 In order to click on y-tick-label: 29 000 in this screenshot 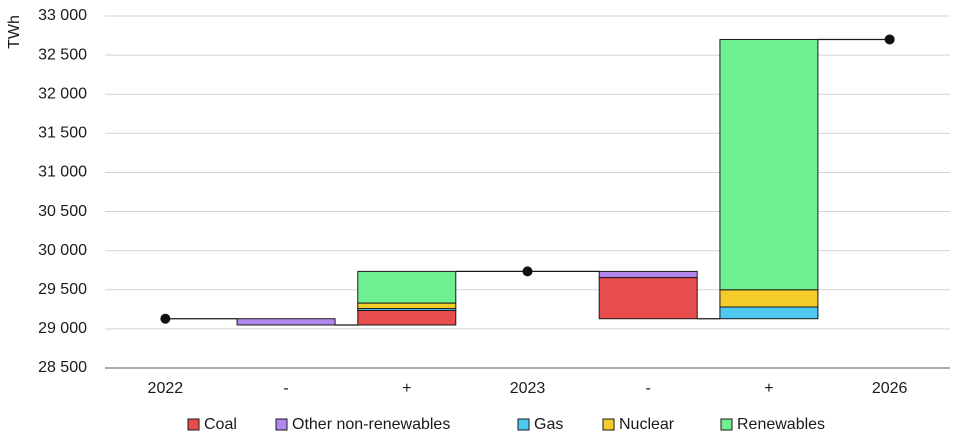, I will do `click(62, 328)`.